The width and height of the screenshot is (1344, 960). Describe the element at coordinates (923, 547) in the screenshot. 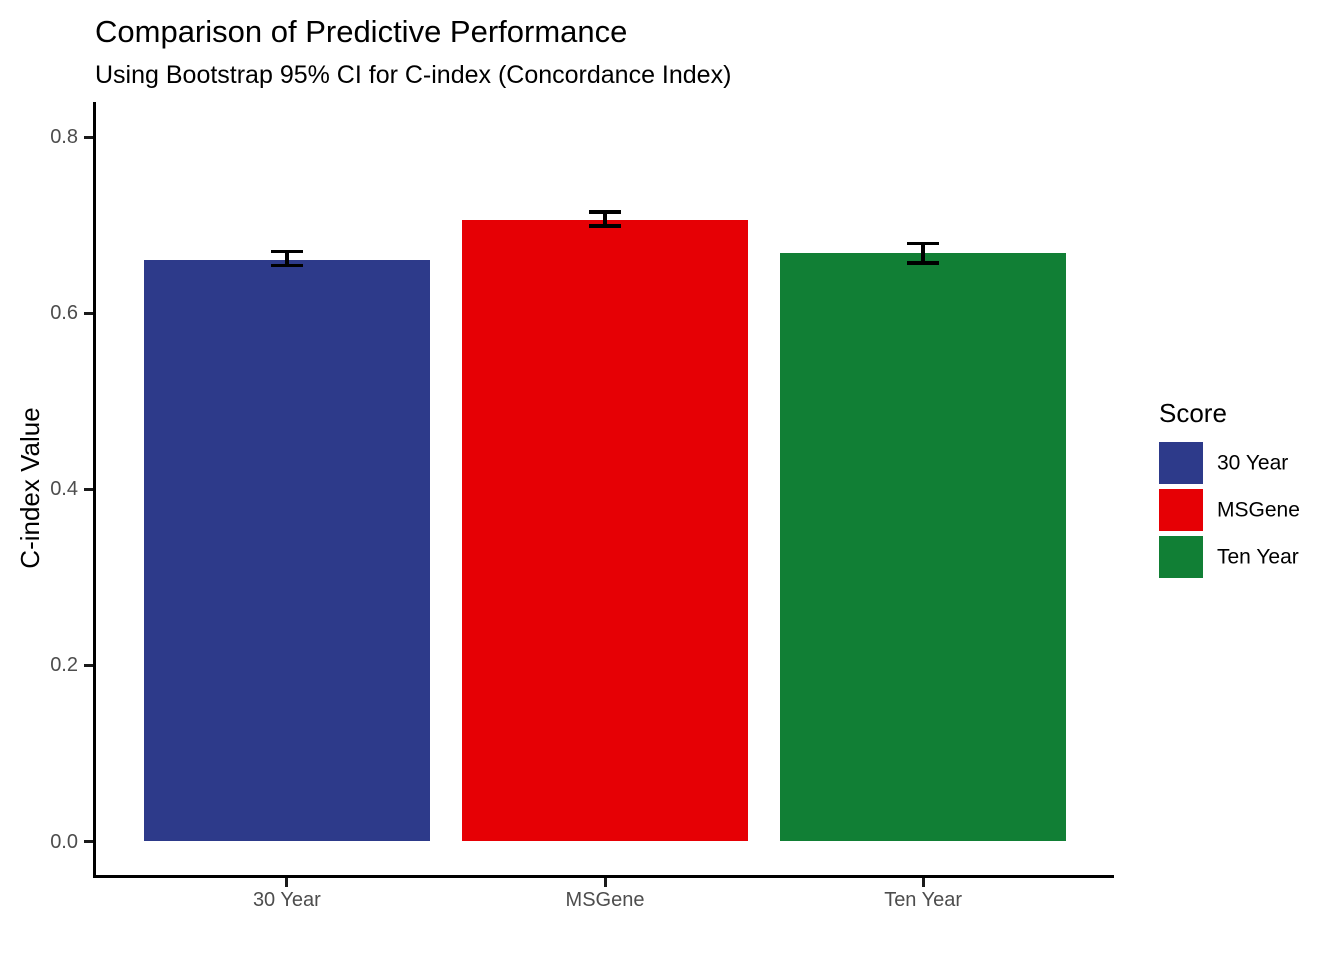

I see `bar-ten-year` at that location.